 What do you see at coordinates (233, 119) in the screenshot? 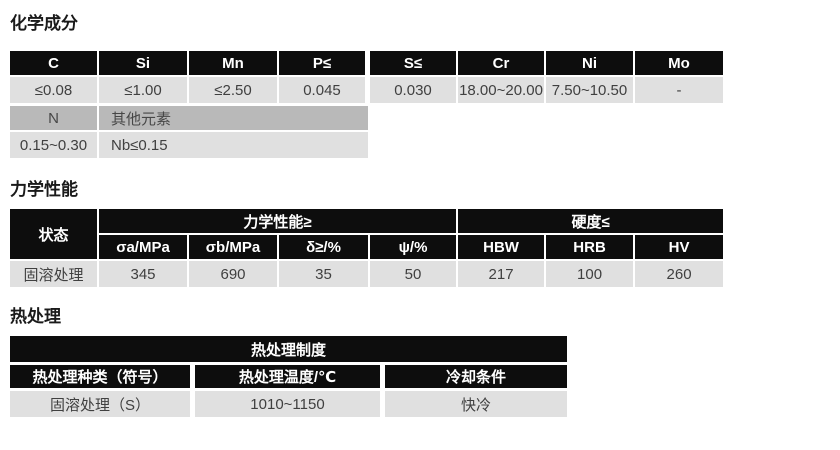
I see `chem-extra-header-other: 其他元素` at bounding box center [233, 119].